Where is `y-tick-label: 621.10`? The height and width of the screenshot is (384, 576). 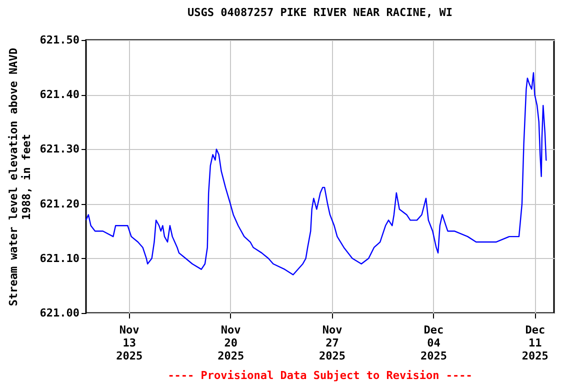
y-tick-label: 621.10 is located at coordinates (60, 258).